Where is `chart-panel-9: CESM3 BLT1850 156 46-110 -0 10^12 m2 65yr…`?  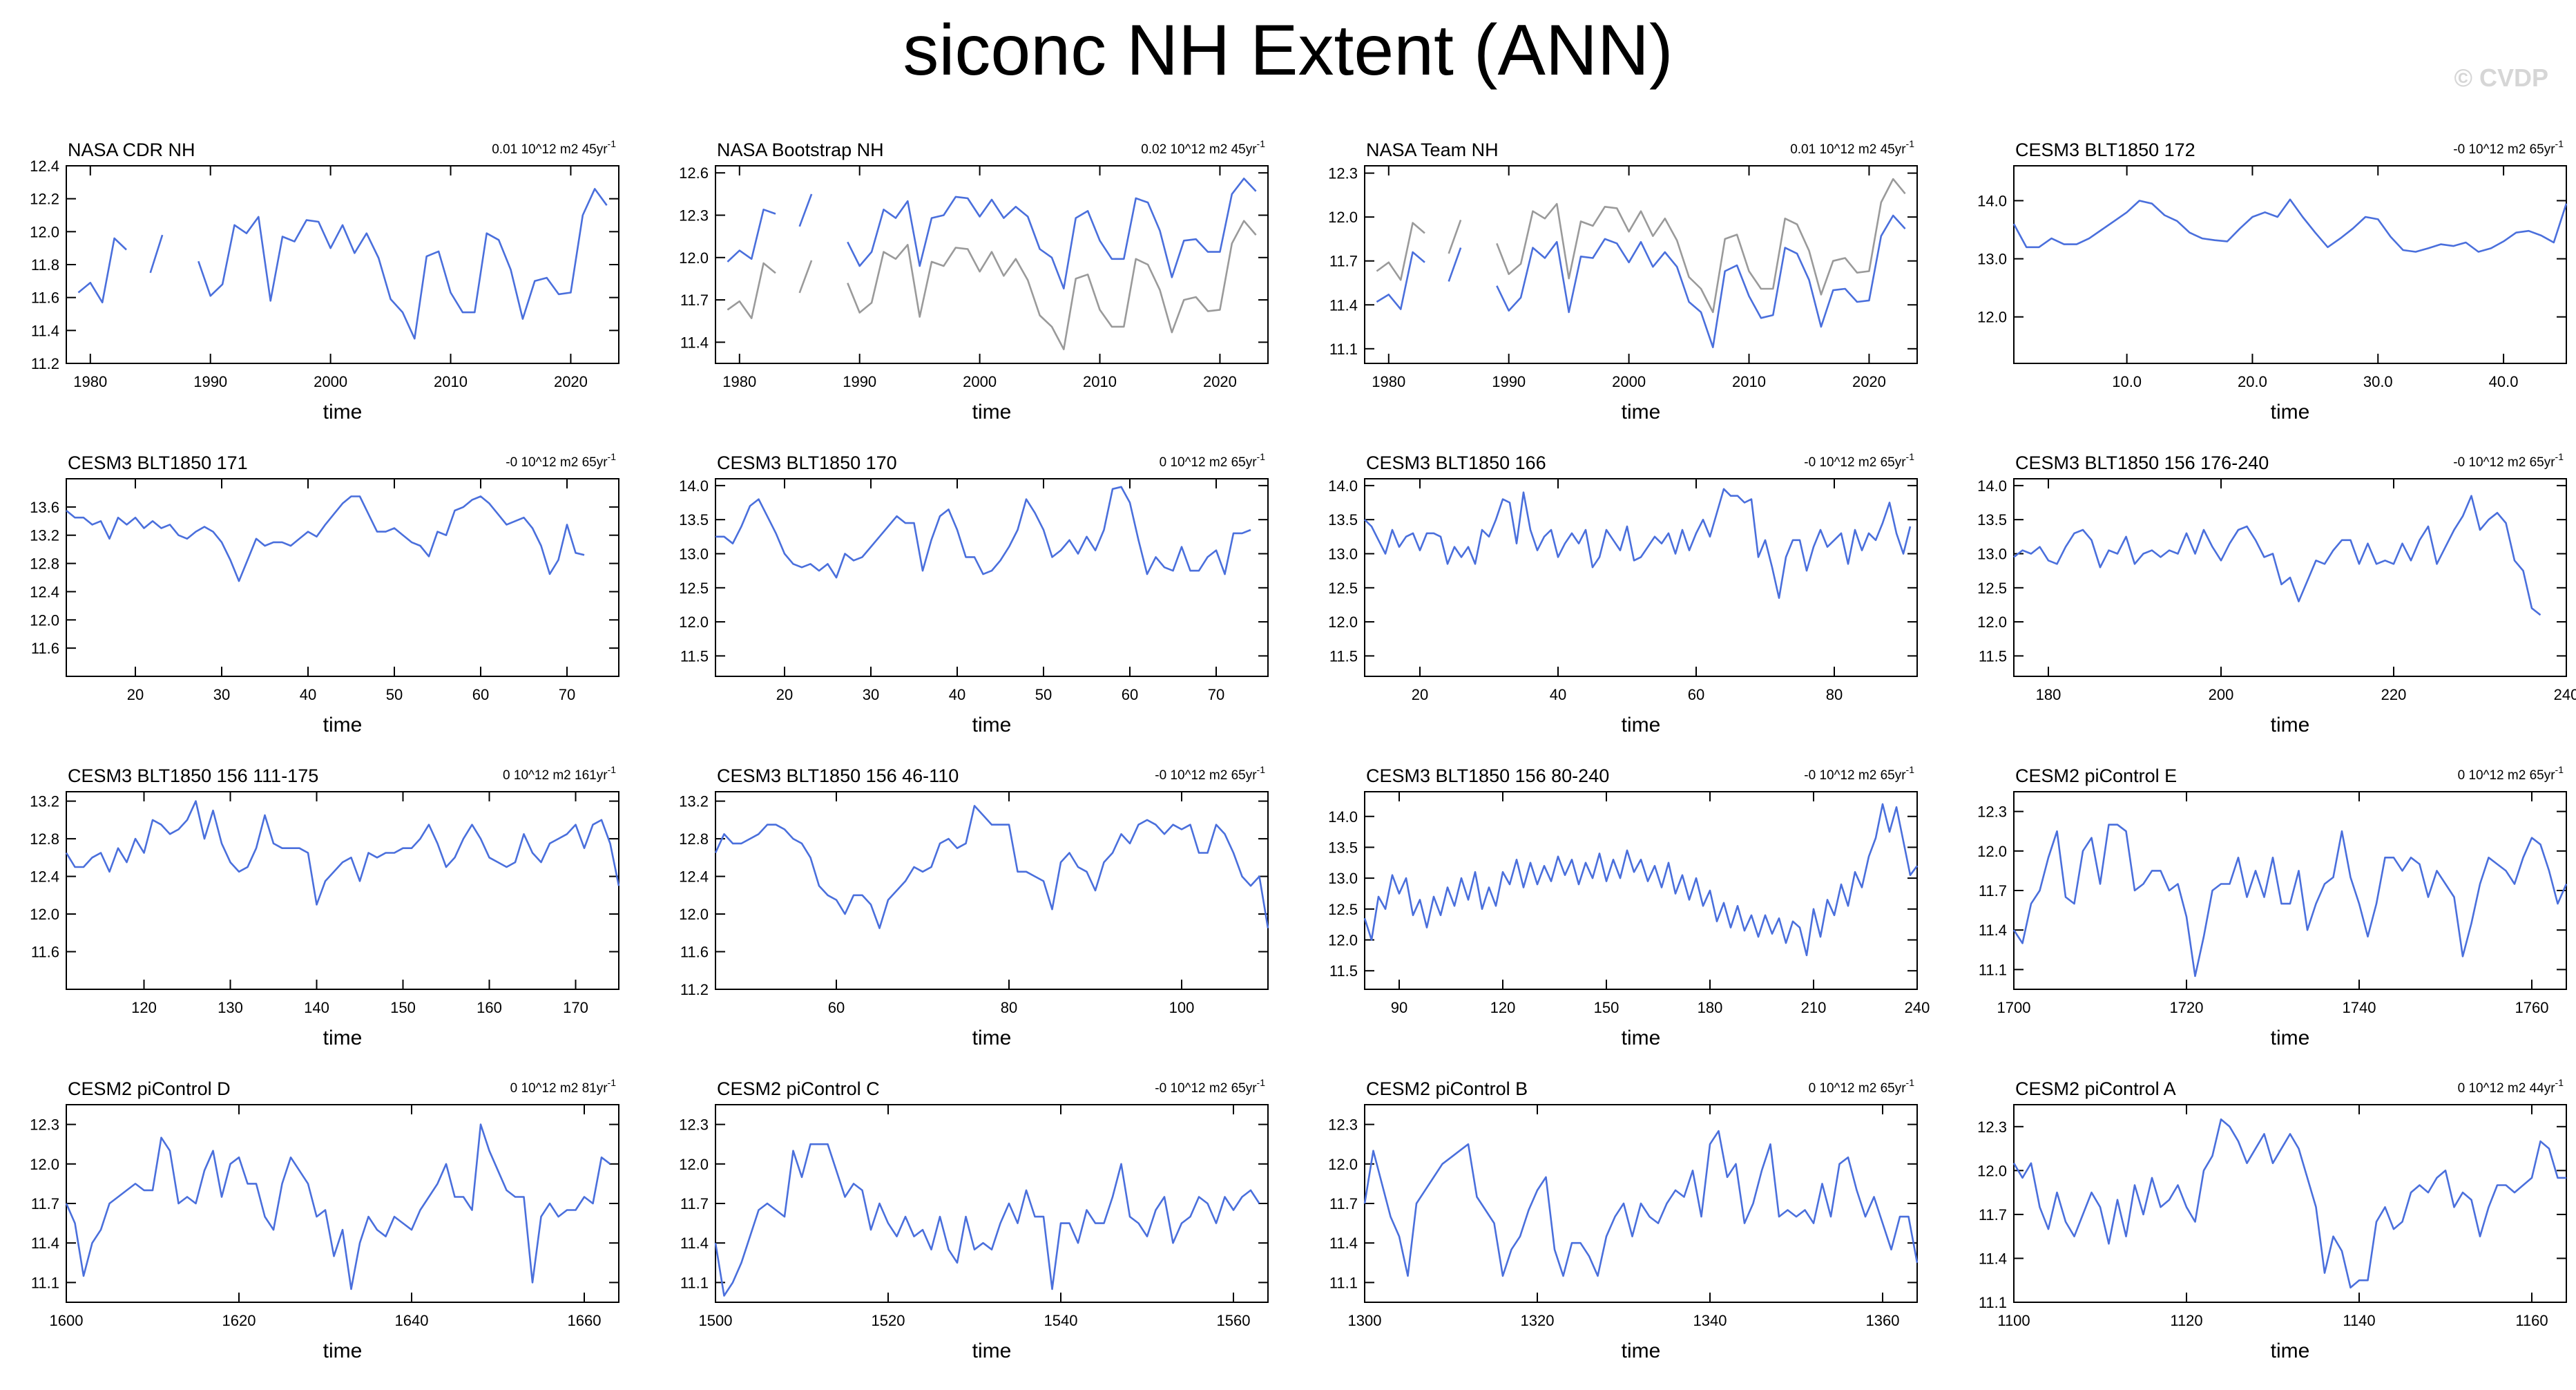
chart-panel-9: CESM3 BLT1850 156 46-110 -0 10^12 m2 65yr… is located at coordinates (974, 907).